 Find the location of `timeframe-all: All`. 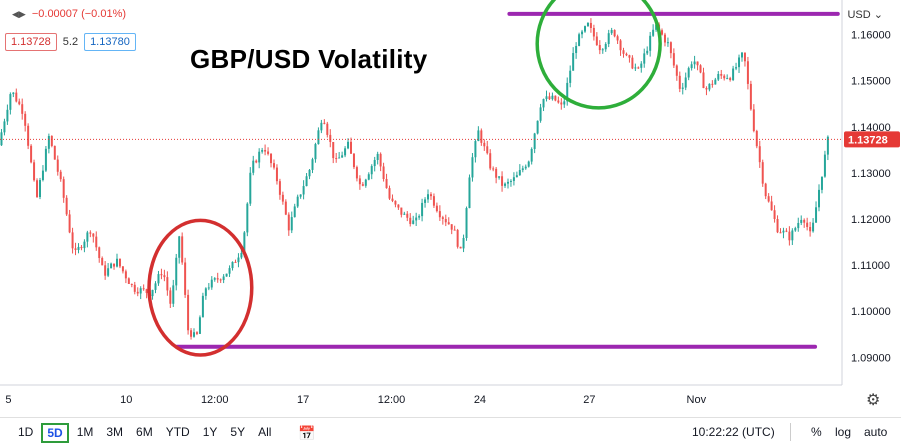

timeframe-all: All is located at coordinates (265, 432).